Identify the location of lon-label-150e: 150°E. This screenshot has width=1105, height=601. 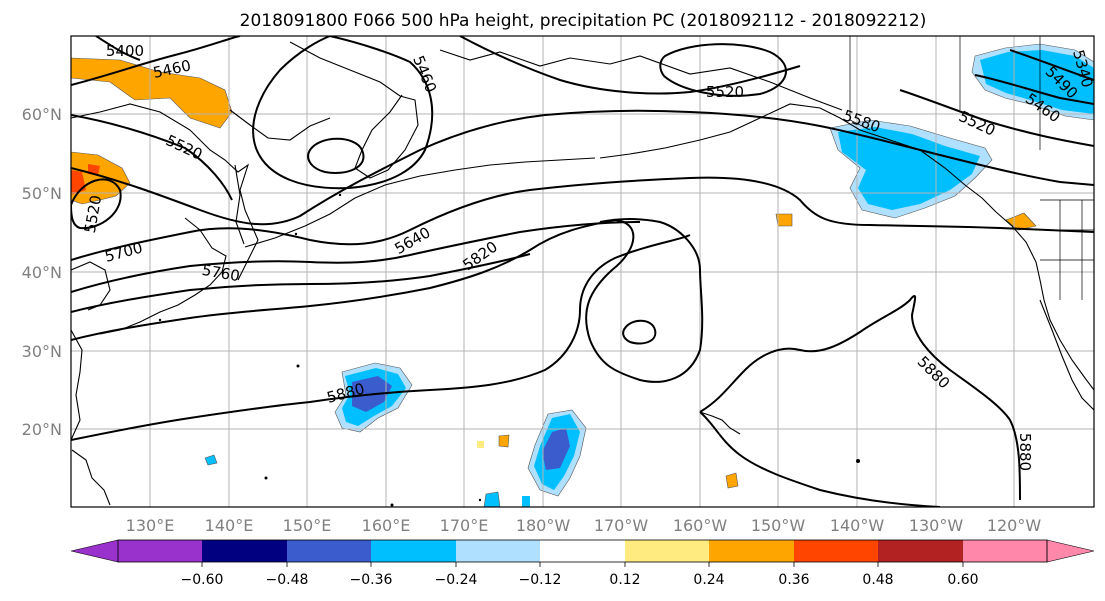
(307, 525).